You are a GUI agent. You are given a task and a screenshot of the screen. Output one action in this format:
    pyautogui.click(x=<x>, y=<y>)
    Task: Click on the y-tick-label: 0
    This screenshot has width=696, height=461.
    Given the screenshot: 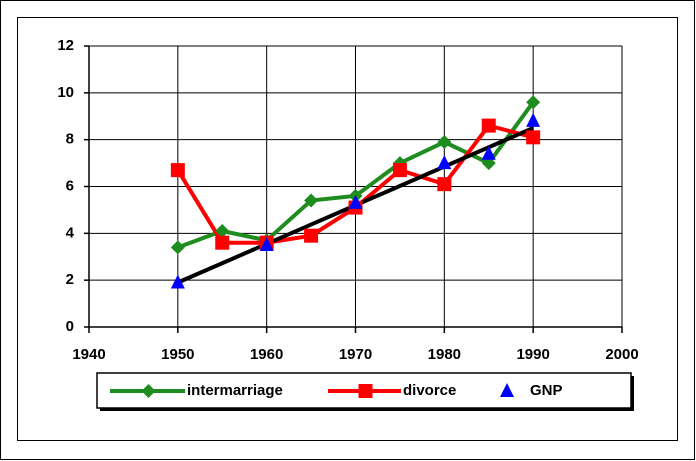 What is the action you would take?
    pyautogui.click(x=70, y=326)
    